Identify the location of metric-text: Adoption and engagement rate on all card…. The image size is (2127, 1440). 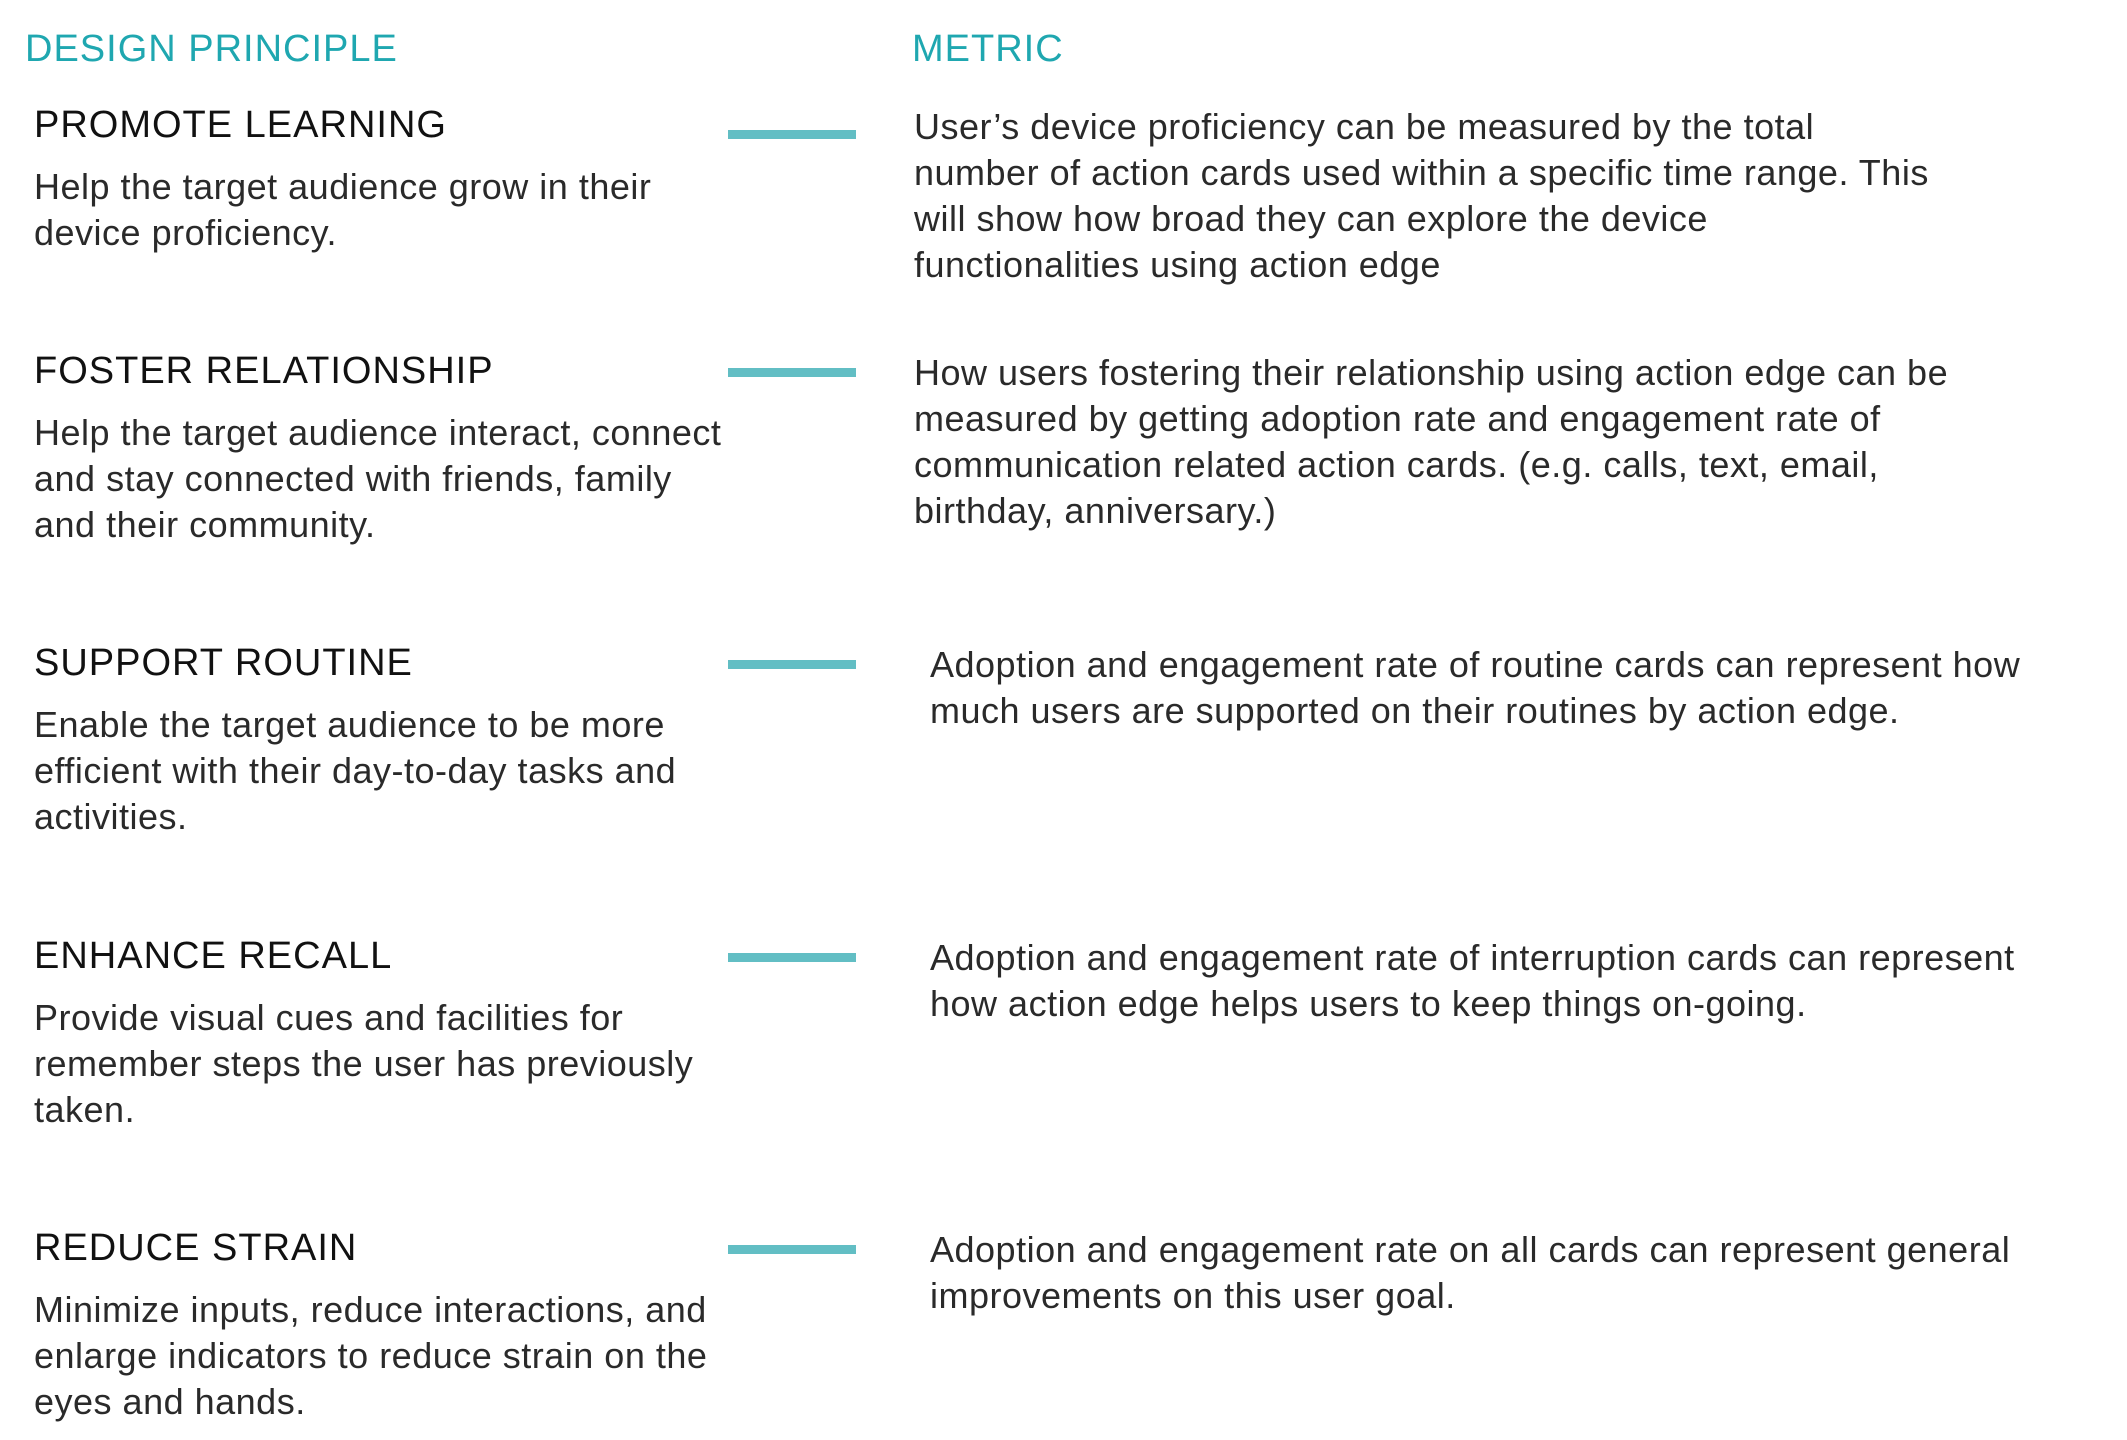
(1470, 1272).